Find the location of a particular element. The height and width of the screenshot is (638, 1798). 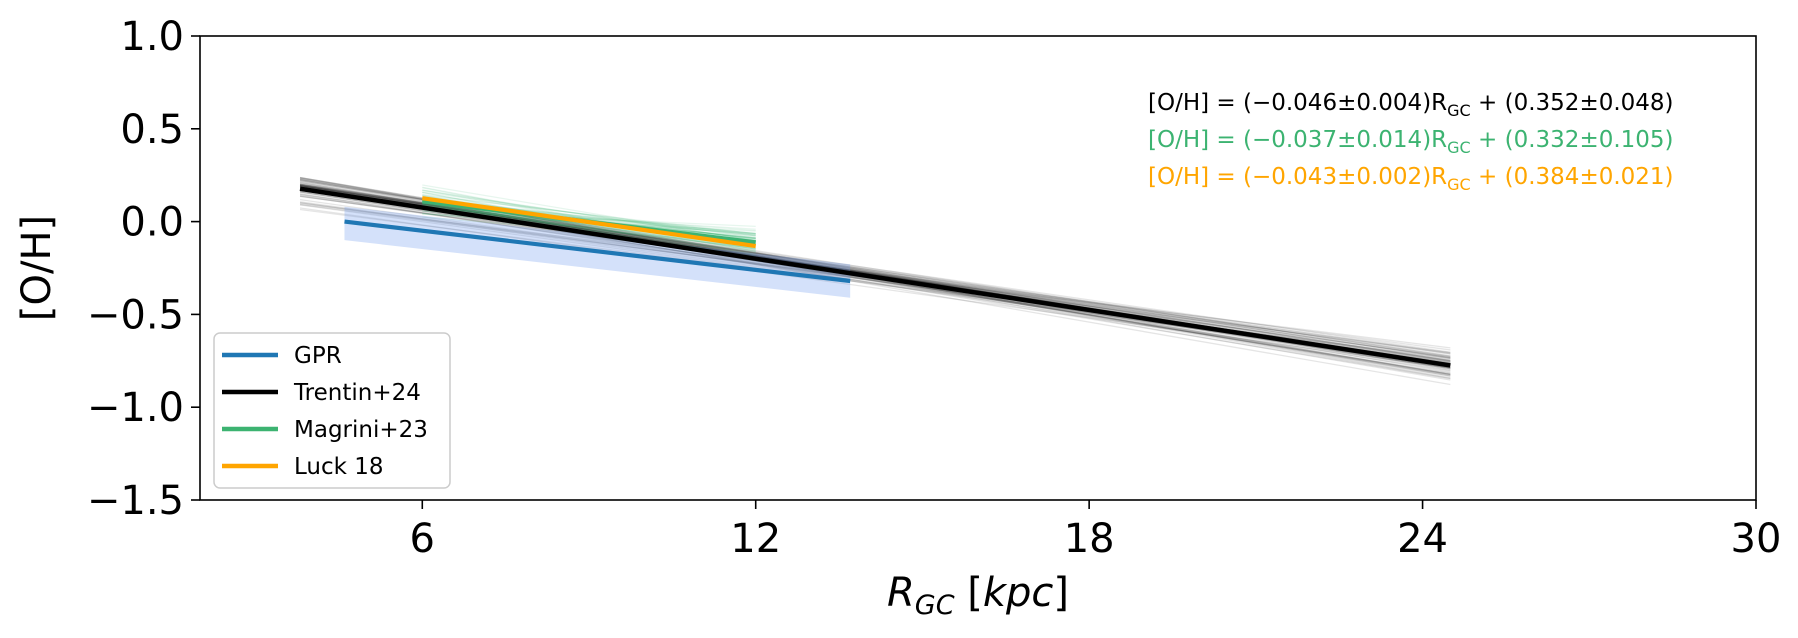

legend-label: GPR is located at coordinates (318, 356).